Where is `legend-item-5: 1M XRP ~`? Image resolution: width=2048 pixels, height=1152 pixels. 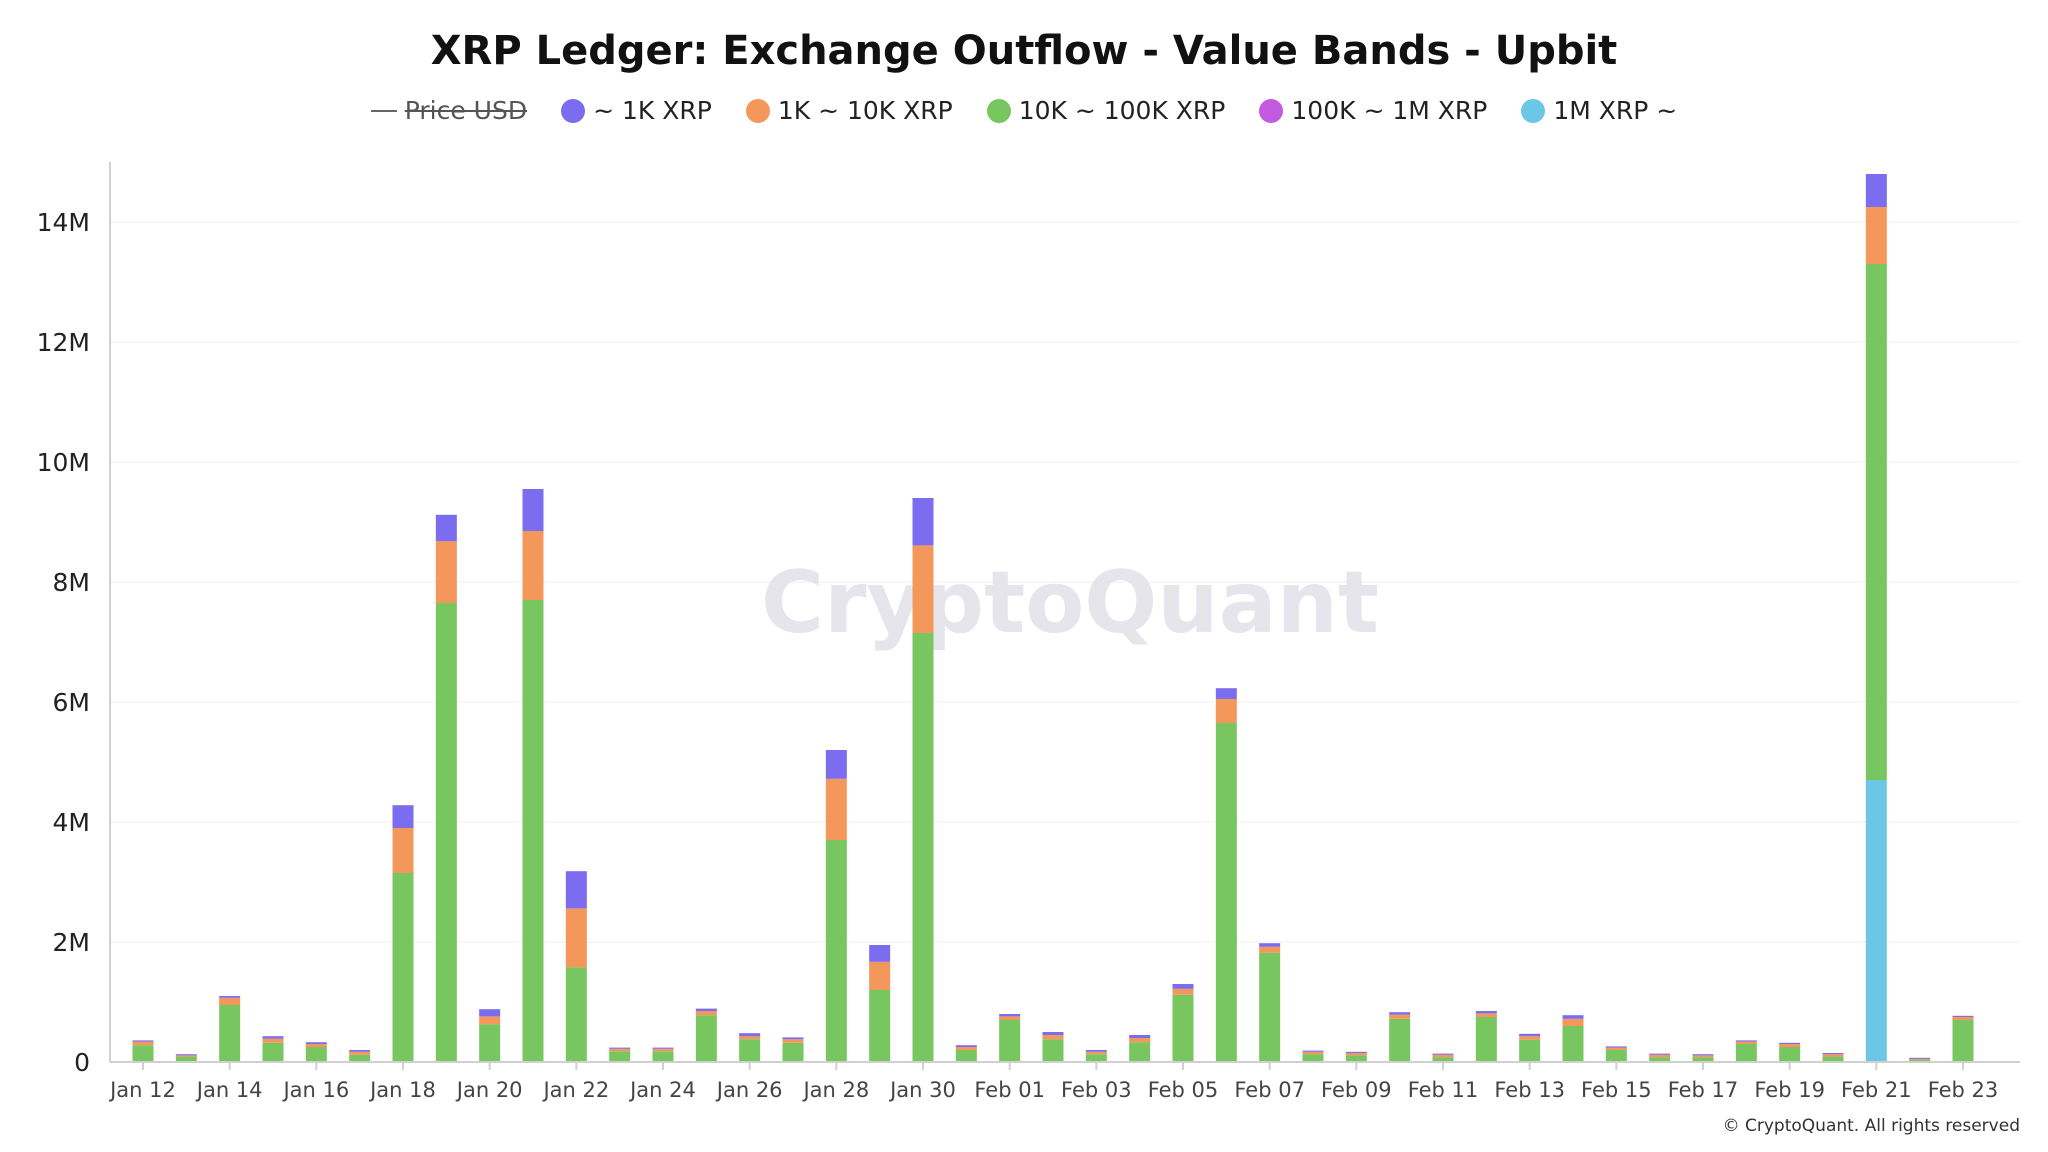 legend-item-5: 1M XRP ~ is located at coordinates (1599, 110).